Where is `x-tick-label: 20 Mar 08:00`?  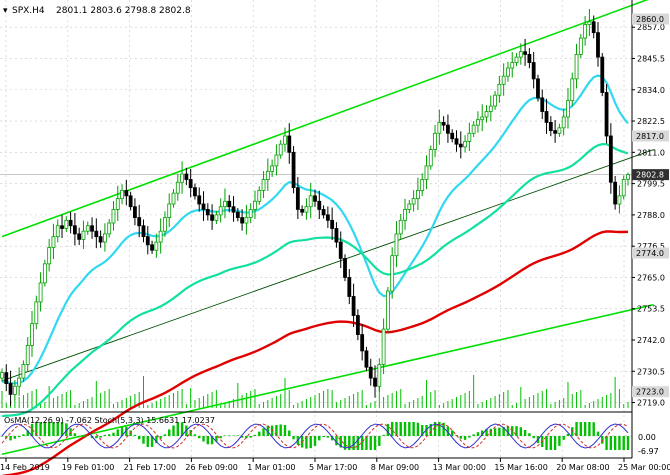 x-tick-label: 20 Mar 08:00 is located at coordinates (582, 467).